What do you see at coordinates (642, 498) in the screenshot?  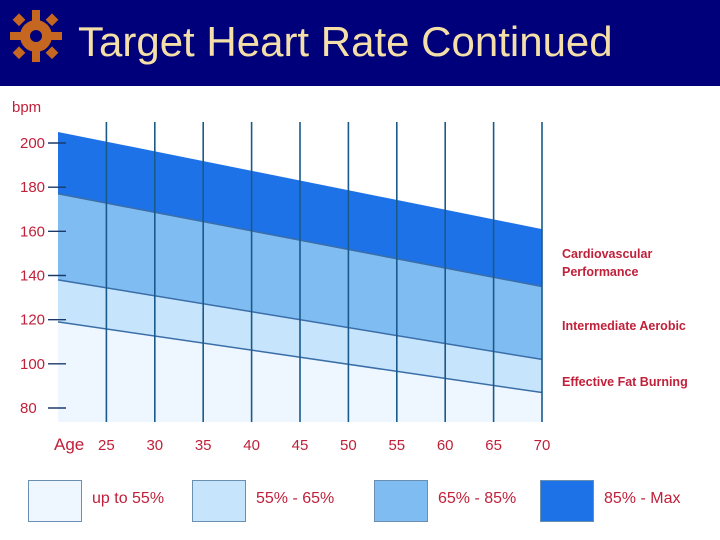 I see `legend-label-85-max: 85% - Max` at bounding box center [642, 498].